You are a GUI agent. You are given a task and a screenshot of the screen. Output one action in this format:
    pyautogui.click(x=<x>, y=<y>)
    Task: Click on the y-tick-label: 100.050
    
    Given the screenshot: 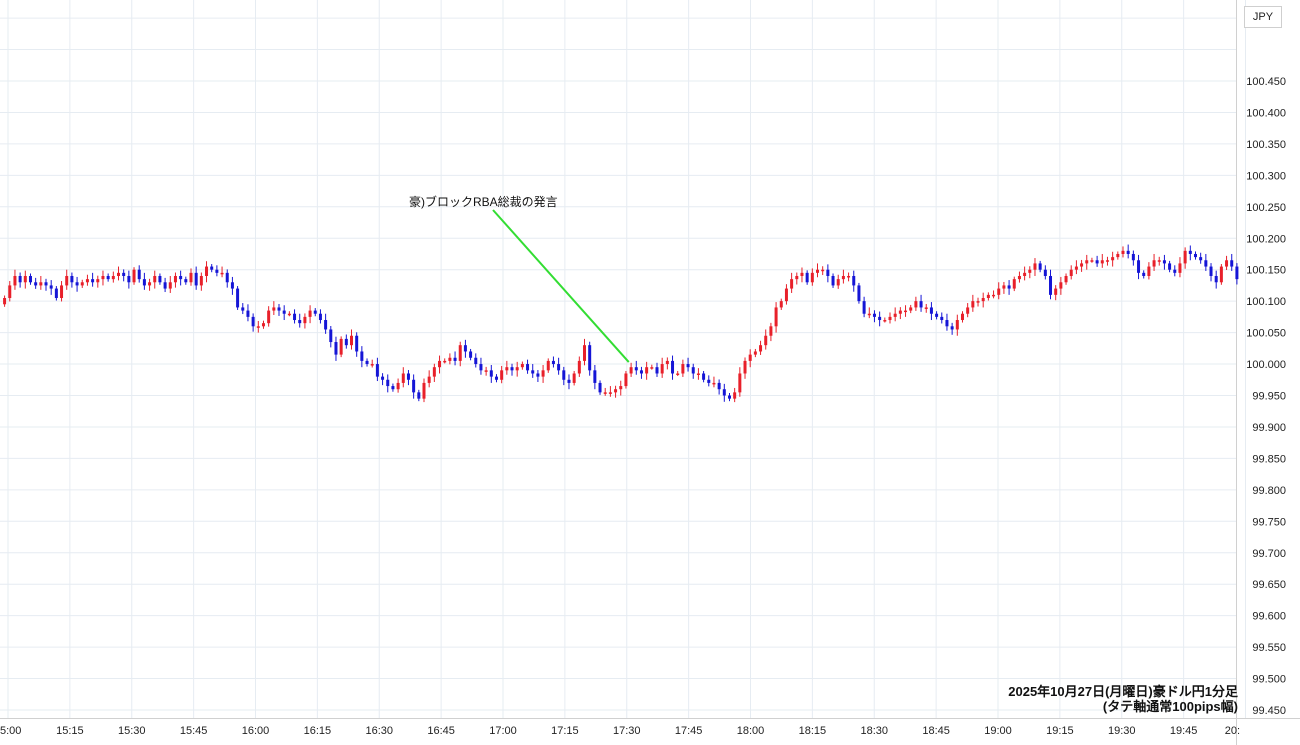 What is the action you would take?
    pyautogui.click(x=1266, y=334)
    